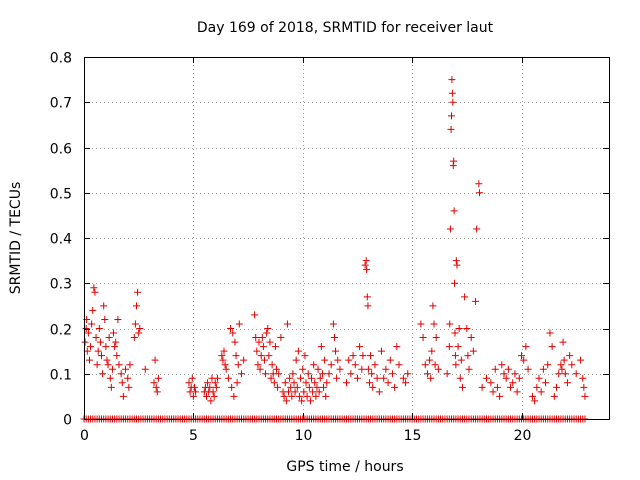 This screenshot has height=480, width=640. Describe the element at coordinates (61, 331) in the screenshot. I see `y-tick-label: 0.2` at that location.